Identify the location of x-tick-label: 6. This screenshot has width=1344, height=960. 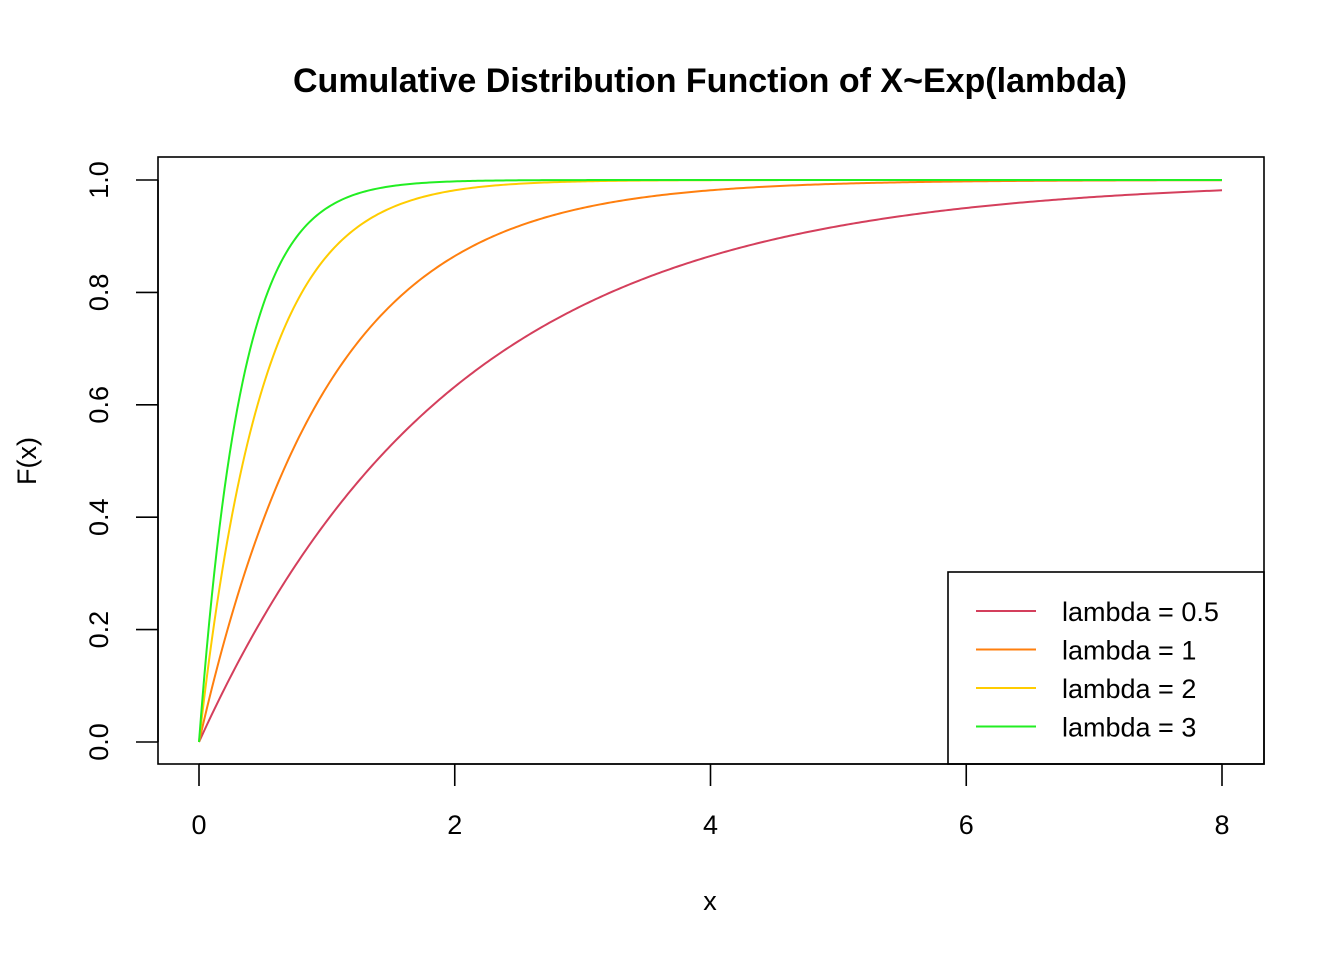
(966, 825).